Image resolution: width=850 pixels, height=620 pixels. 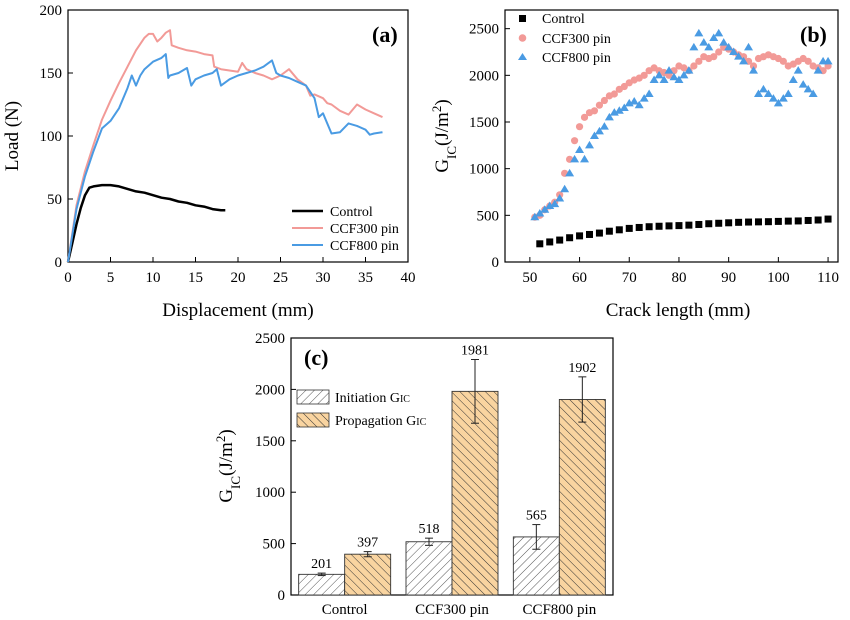 What do you see at coordinates (444, 135) in the screenshot?
I see `panel-b-ylabel: GIC(J/m2)` at bounding box center [444, 135].